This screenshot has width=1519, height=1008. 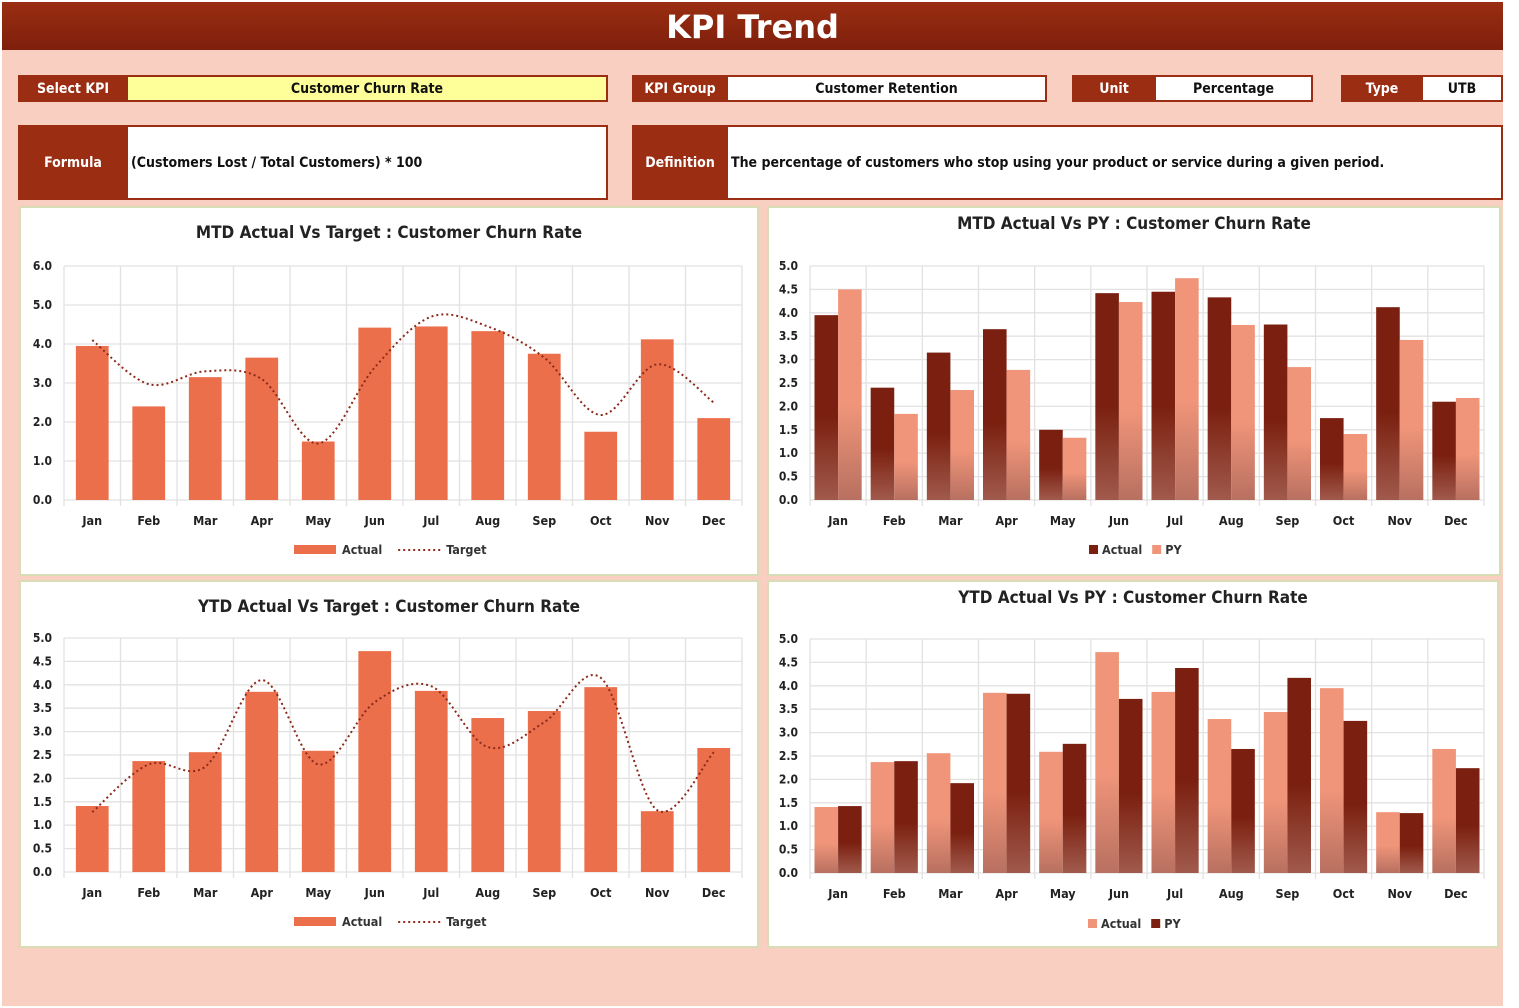 What do you see at coordinates (403, 743) in the screenshot?
I see `line-target` at bounding box center [403, 743].